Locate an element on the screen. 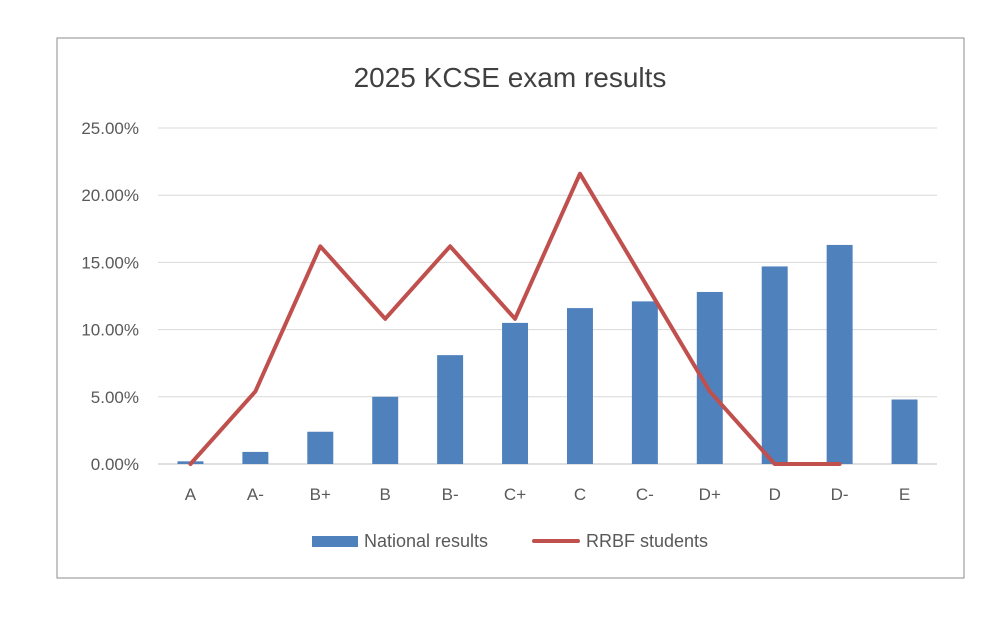  legend-swatch-national-results is located at coordinates (335, 541).